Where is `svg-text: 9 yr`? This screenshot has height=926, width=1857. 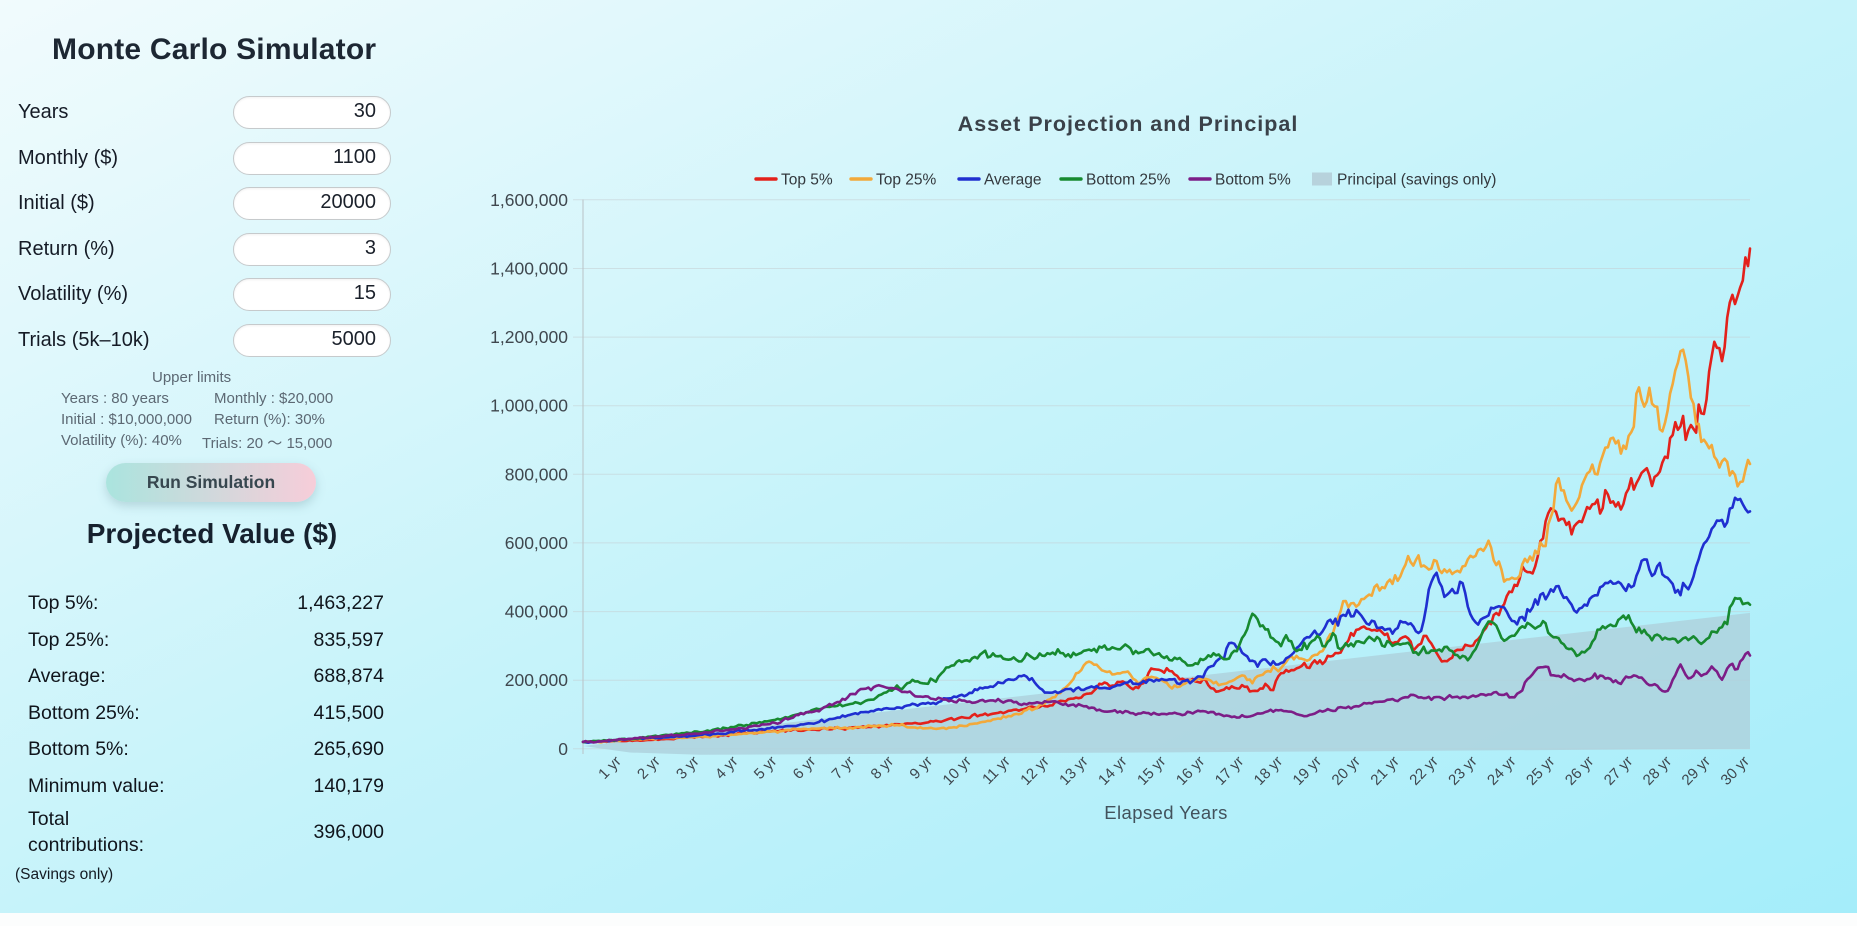 svg-text: 9 yr is located at coordinates (921, 768).